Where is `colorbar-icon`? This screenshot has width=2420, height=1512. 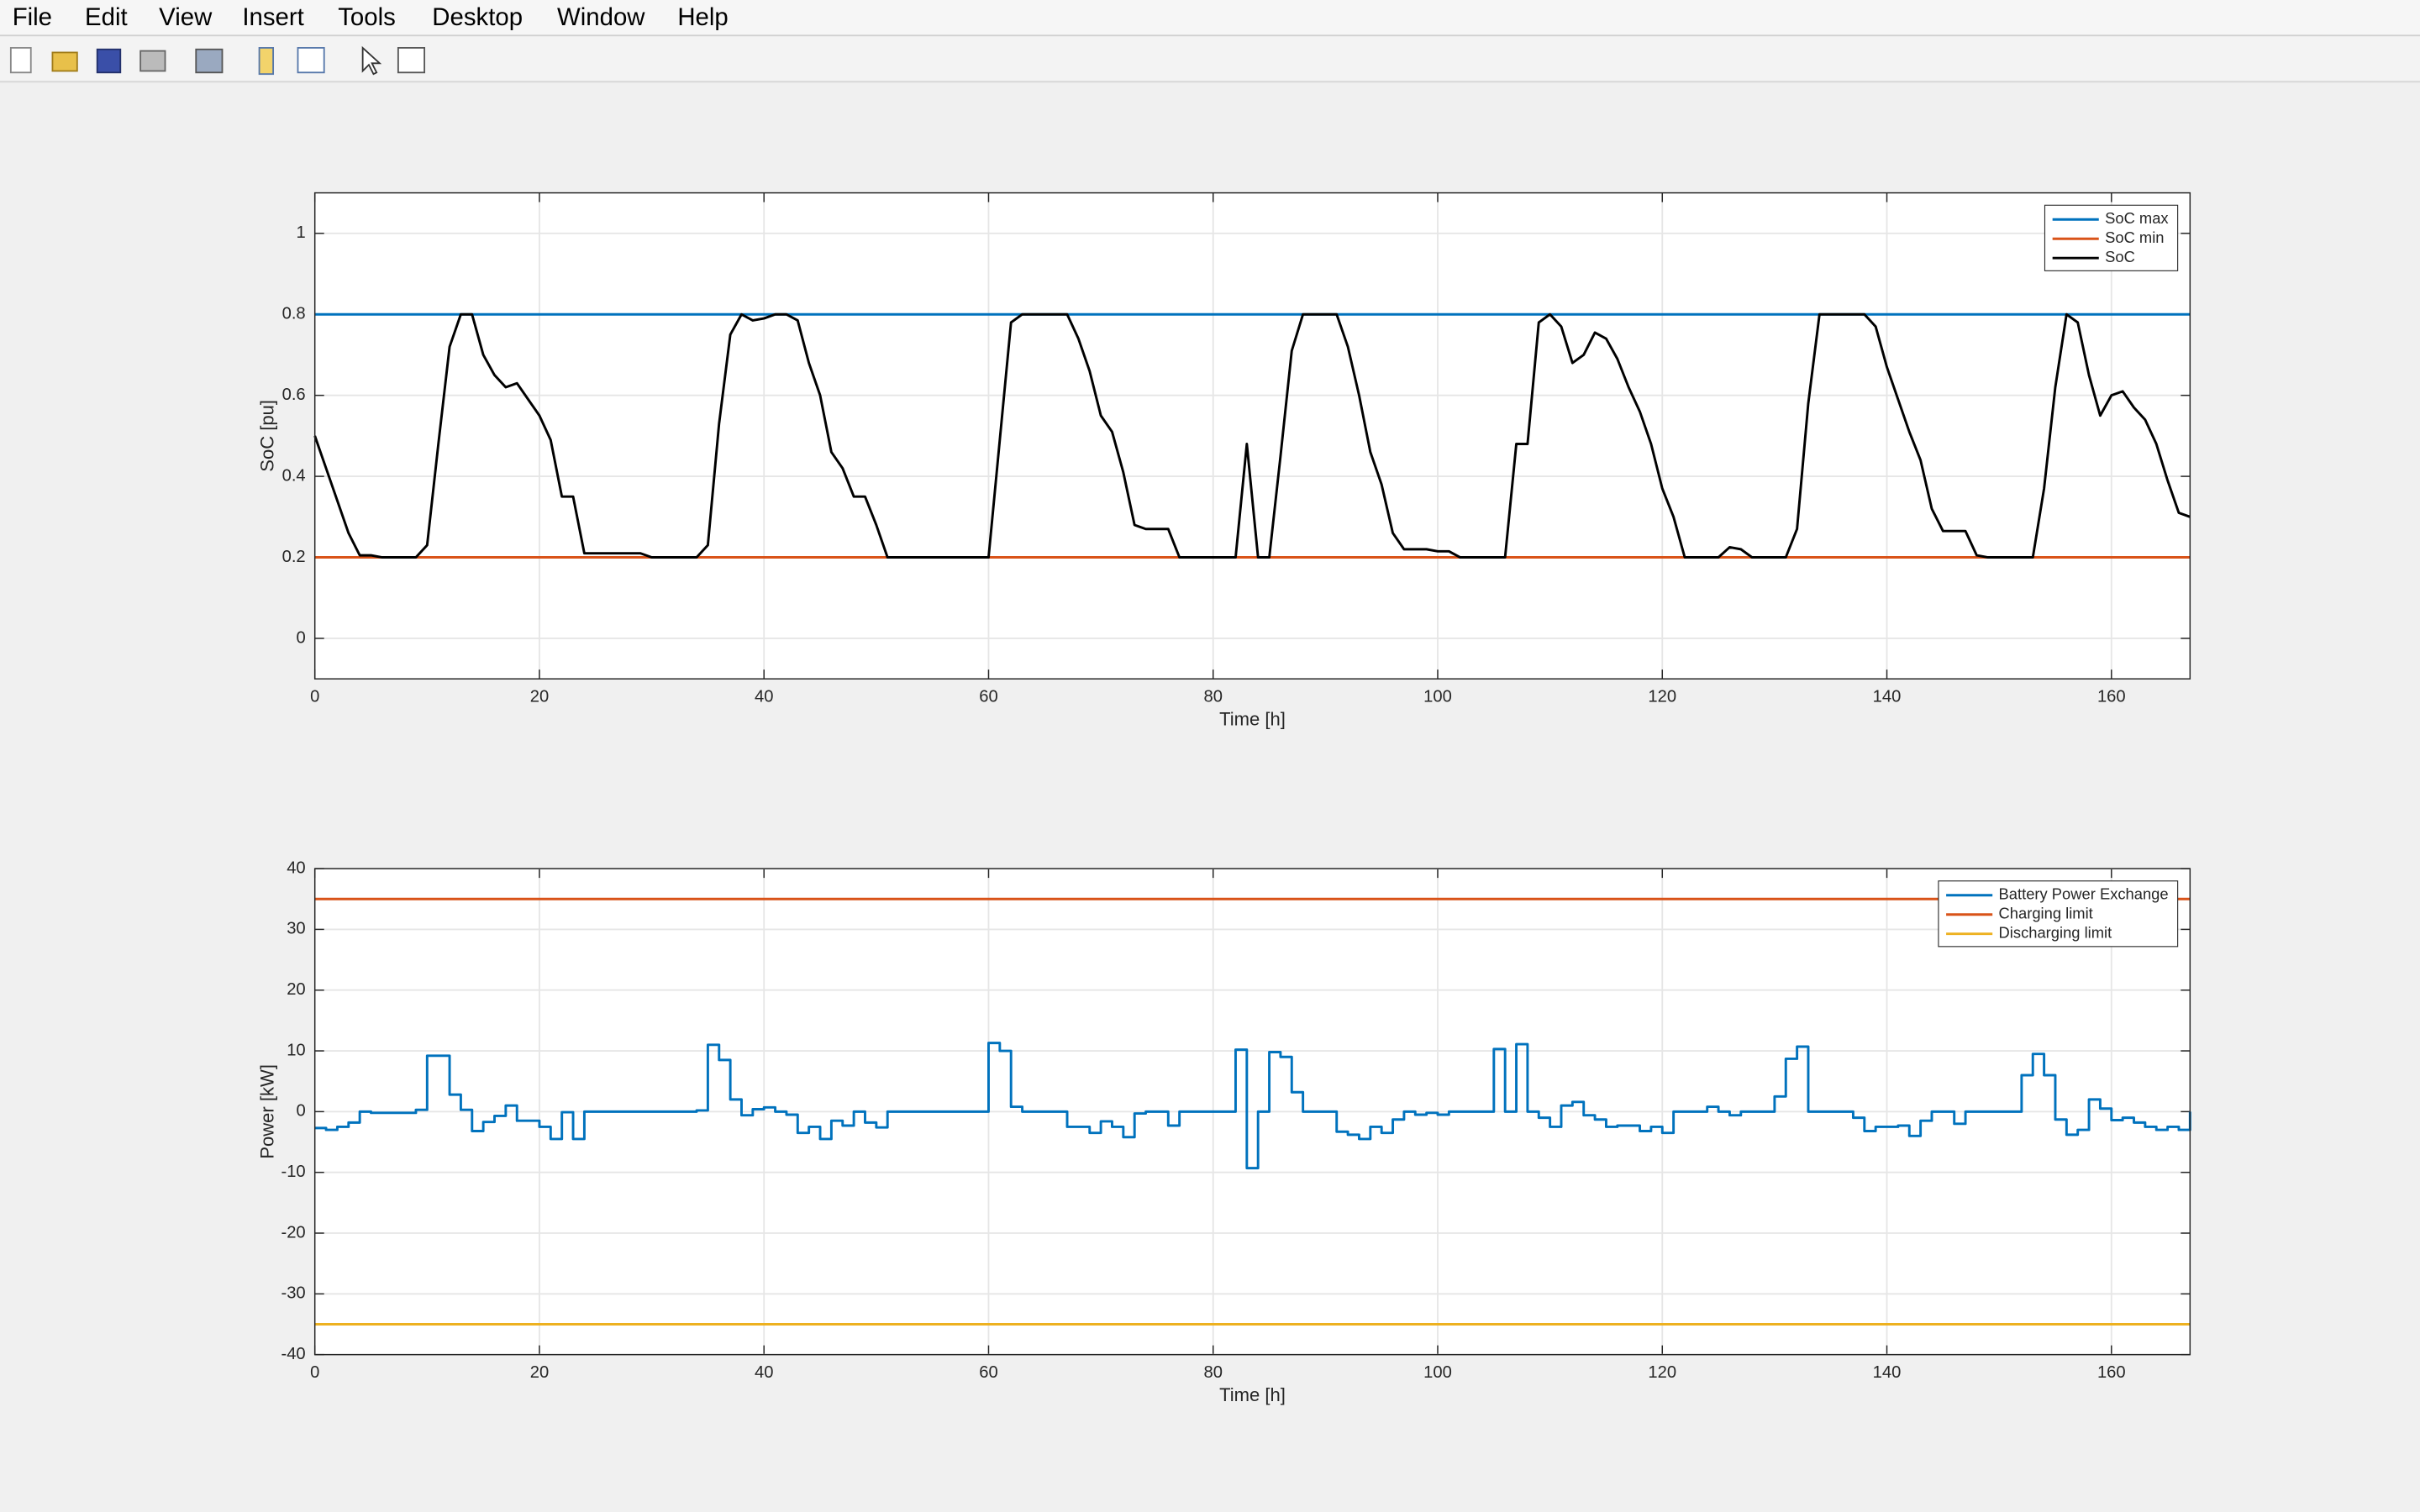
colorbar-icon is located at coordinates (266, 61).